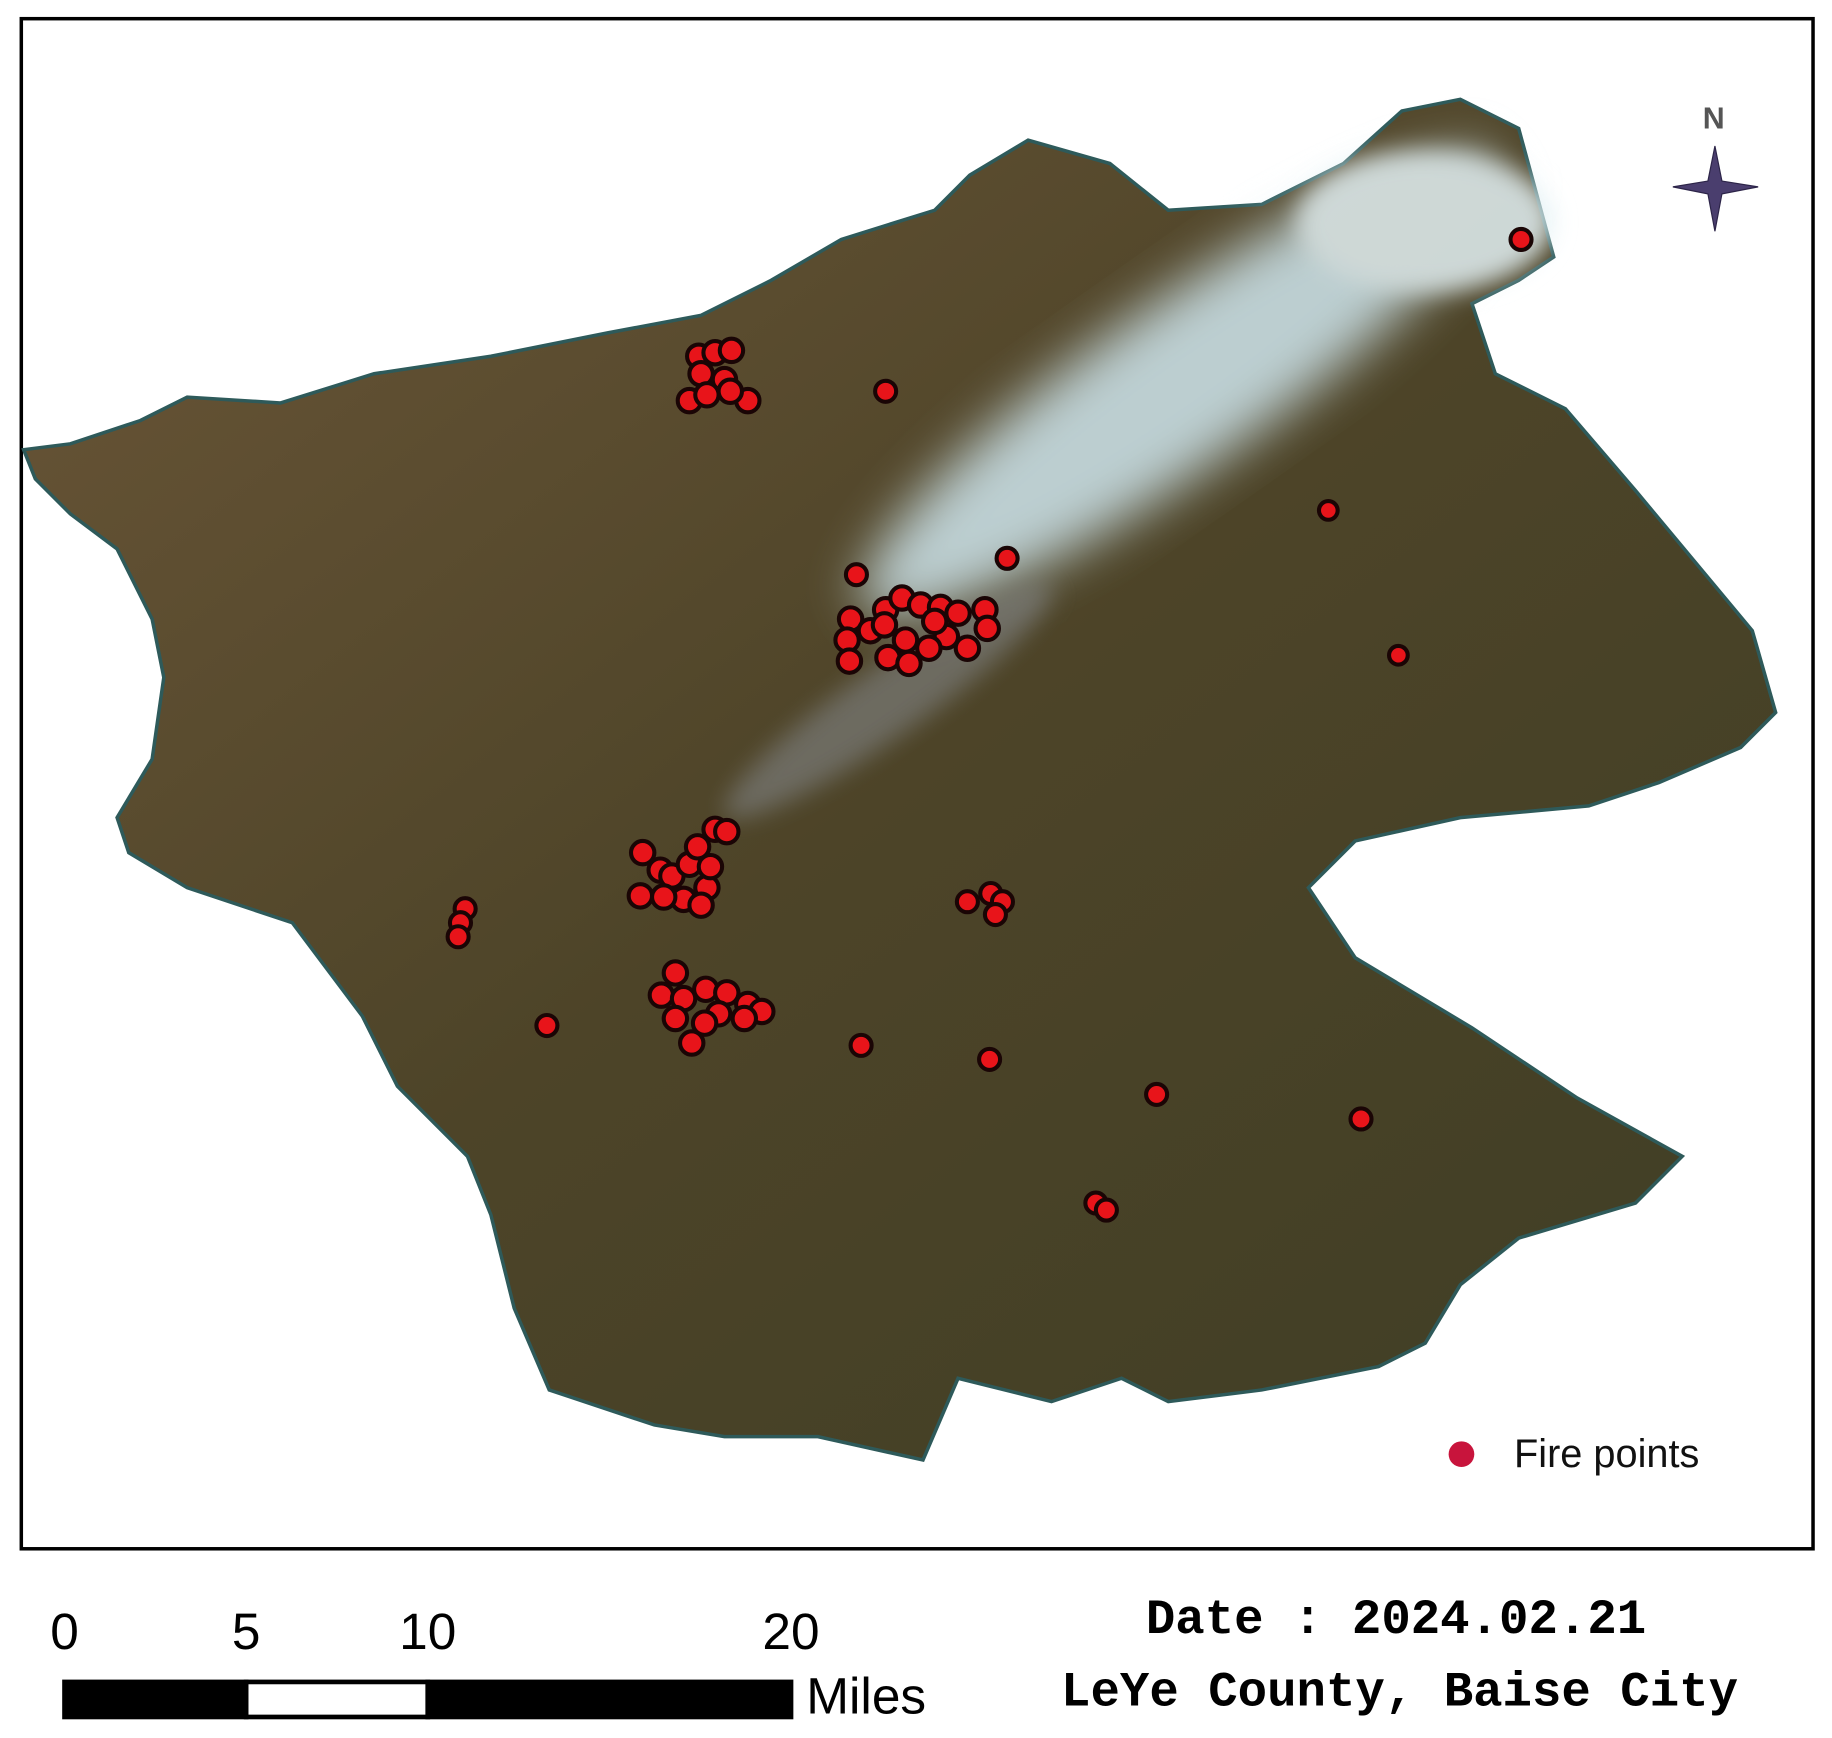  I want to click on scale-tick-label: 5, so click(246, 1631).